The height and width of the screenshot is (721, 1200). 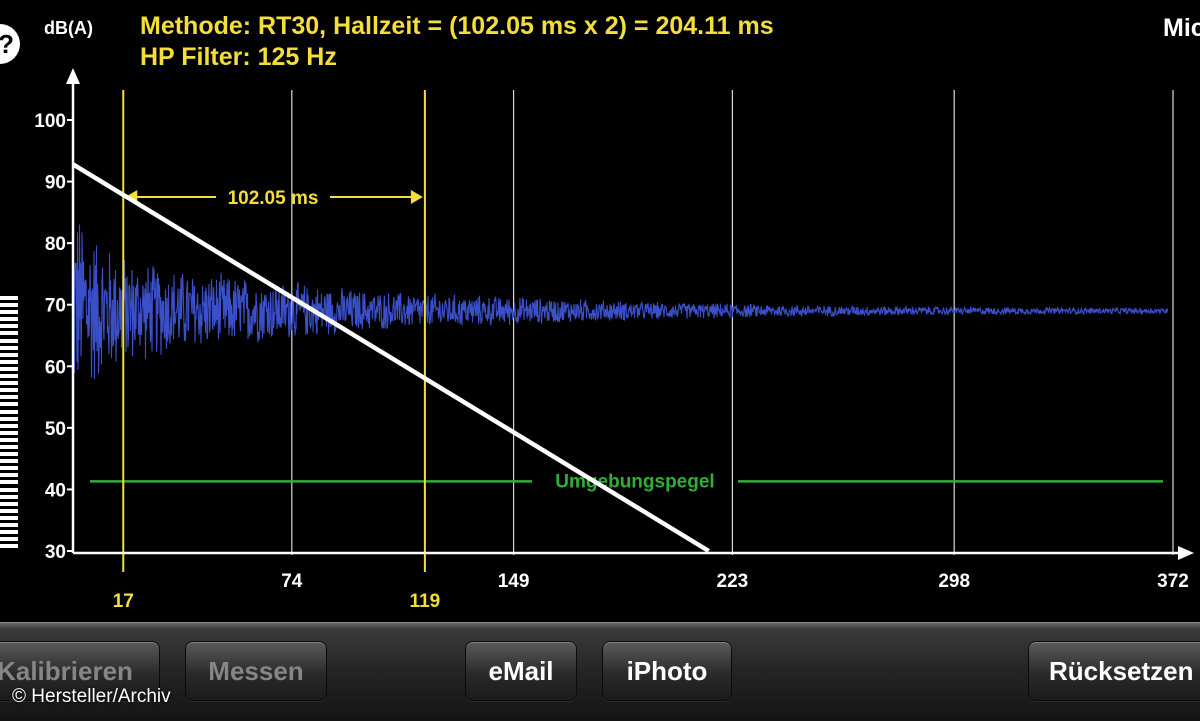 What do you see at coordinates (425, 601) in the screenshot?
I see `marker-label: 119` at bounding box center [425, 601].